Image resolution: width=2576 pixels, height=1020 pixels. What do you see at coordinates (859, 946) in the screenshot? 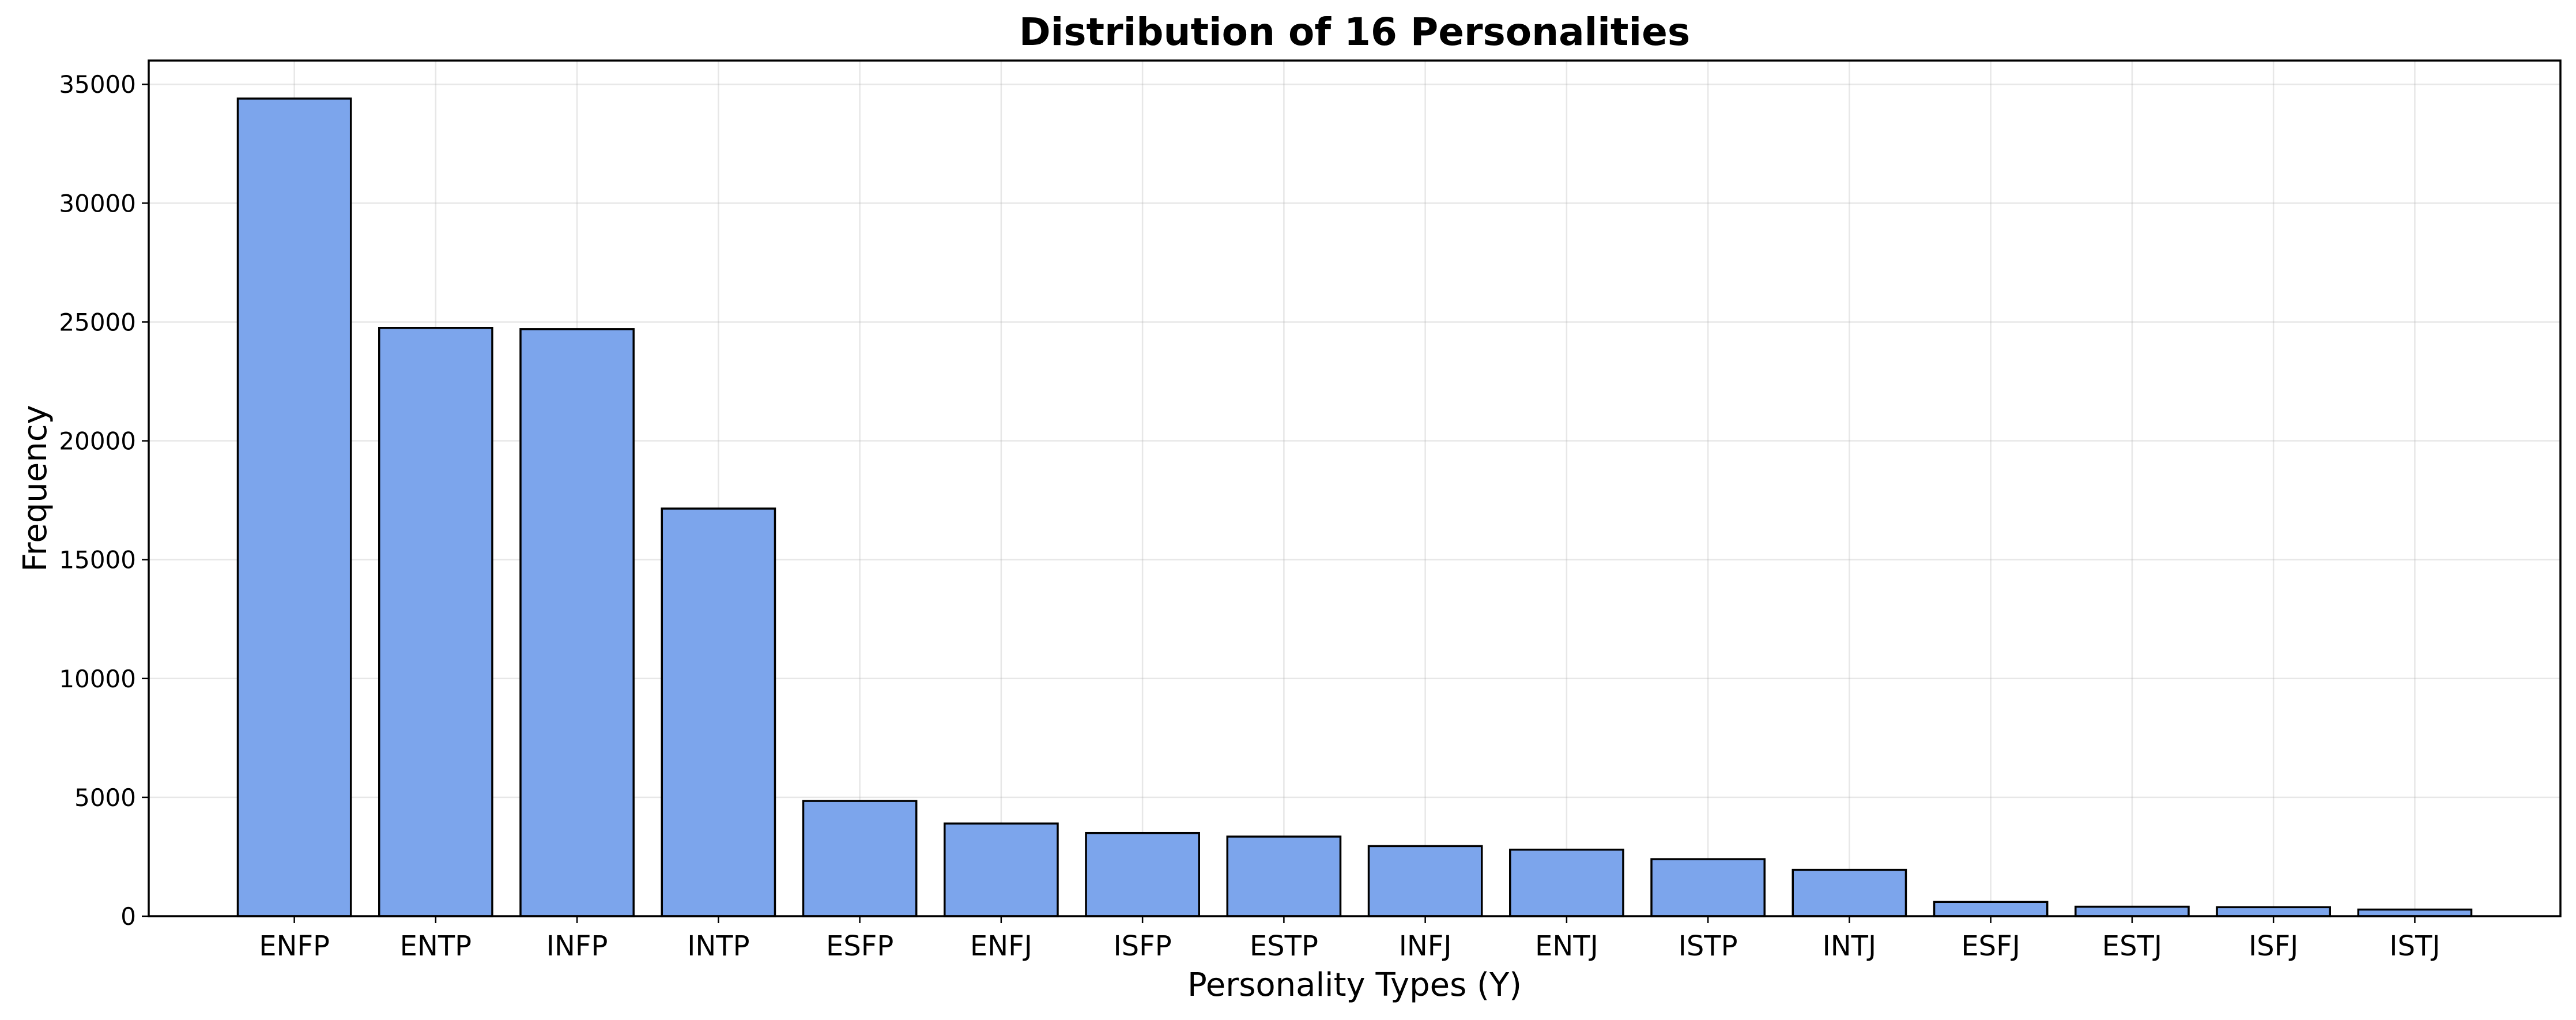
I see `x-tick-label: ESFP` at bounding box center [859, 946].